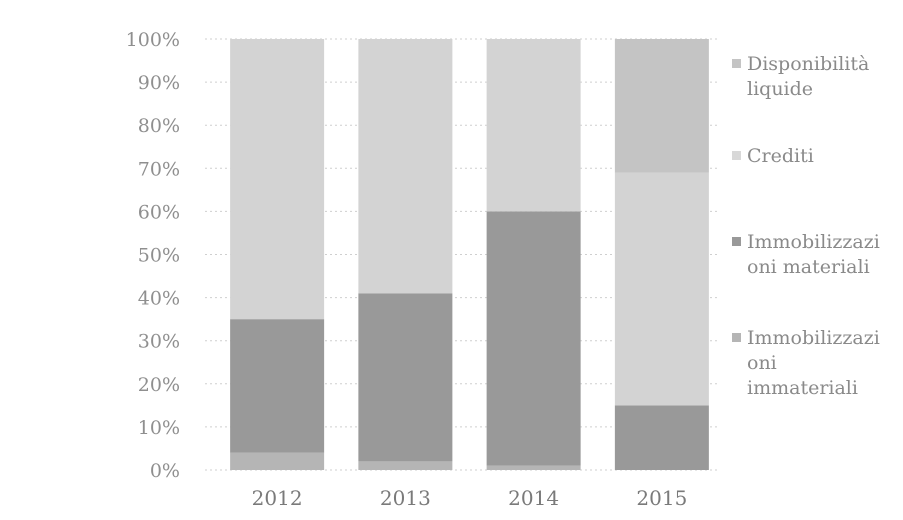 Image resolution: width=903 pixels, height=520 pixels. I want to click on x-category-label: 2014, so click(533, 498).